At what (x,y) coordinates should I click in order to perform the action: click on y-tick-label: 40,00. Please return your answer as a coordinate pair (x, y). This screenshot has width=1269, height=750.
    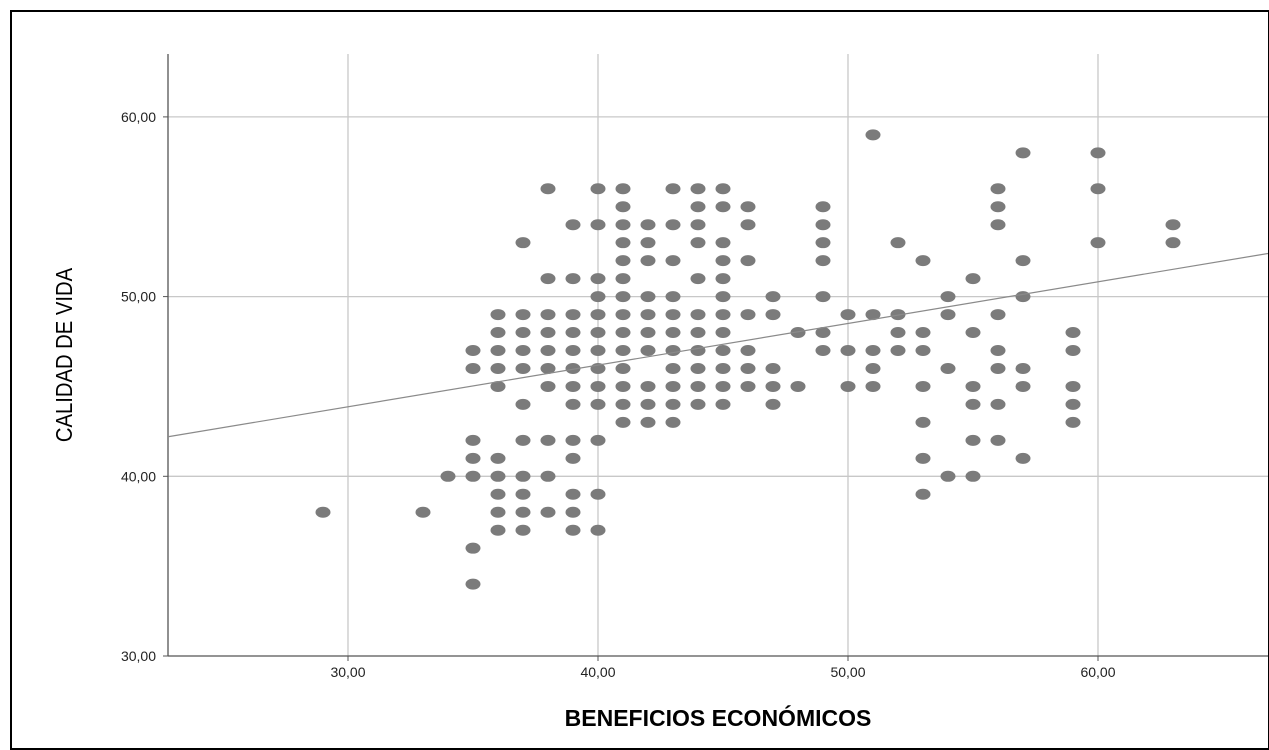
    Looking at the image, I should click on (138, 476).